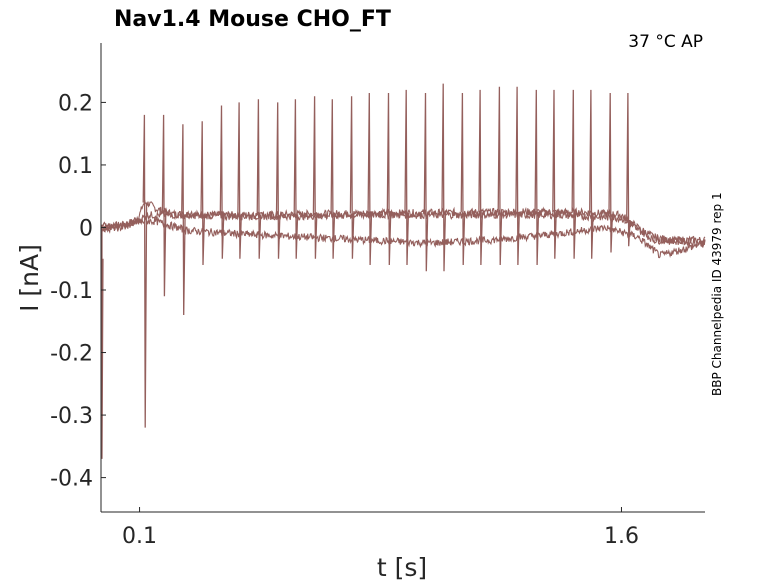 This screenshot has width=778, height=583. I want to click on y-tick-group: 0.2 0.1 0 -0.1 -0.2 -0.3 -0.4, so click(78, 291).